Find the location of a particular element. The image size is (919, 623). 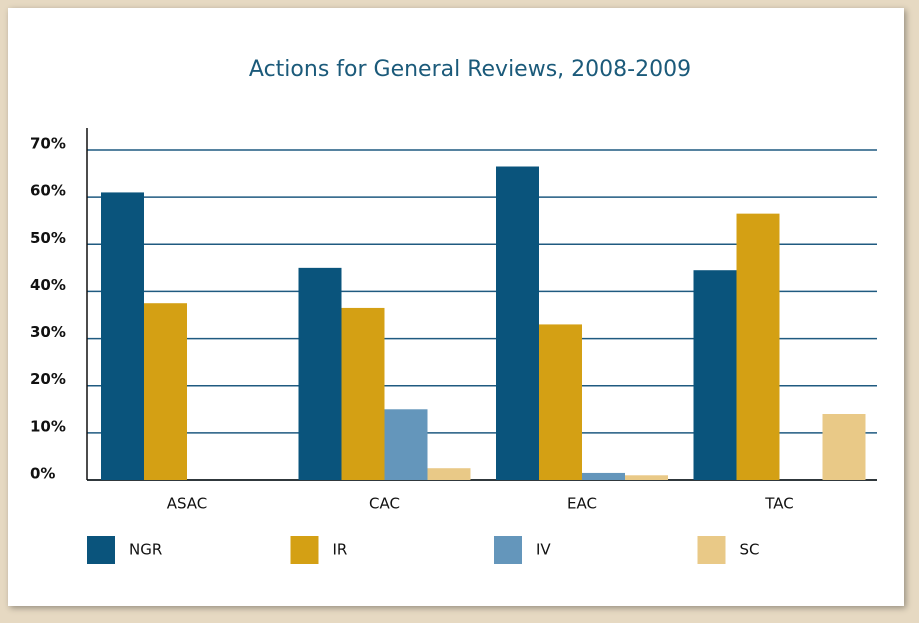

y-tick-label: 50% is located at coordinates (48, 238).